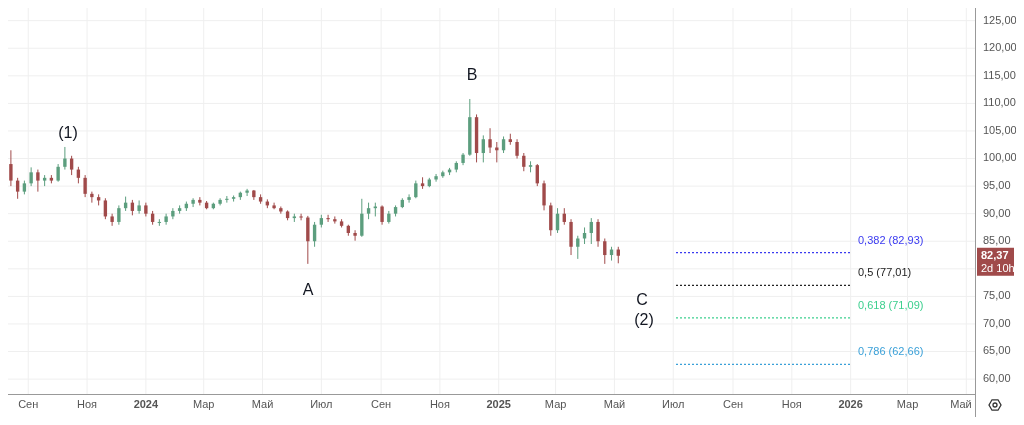  I want to click on ref-line-label: 0,382 (82,93), so click(891, 239).